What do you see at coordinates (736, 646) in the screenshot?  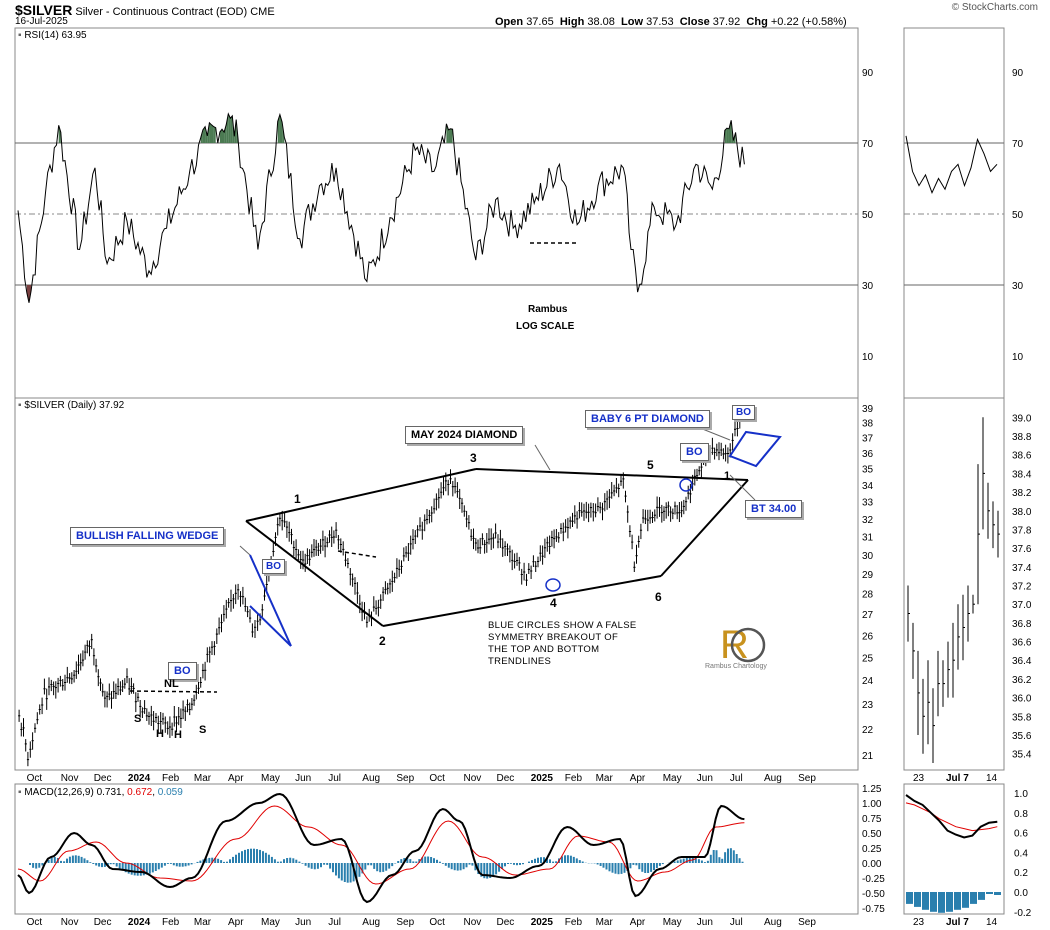 I see `rambus-logo: R Rambus Chartology` at bounding box center [736, 646].